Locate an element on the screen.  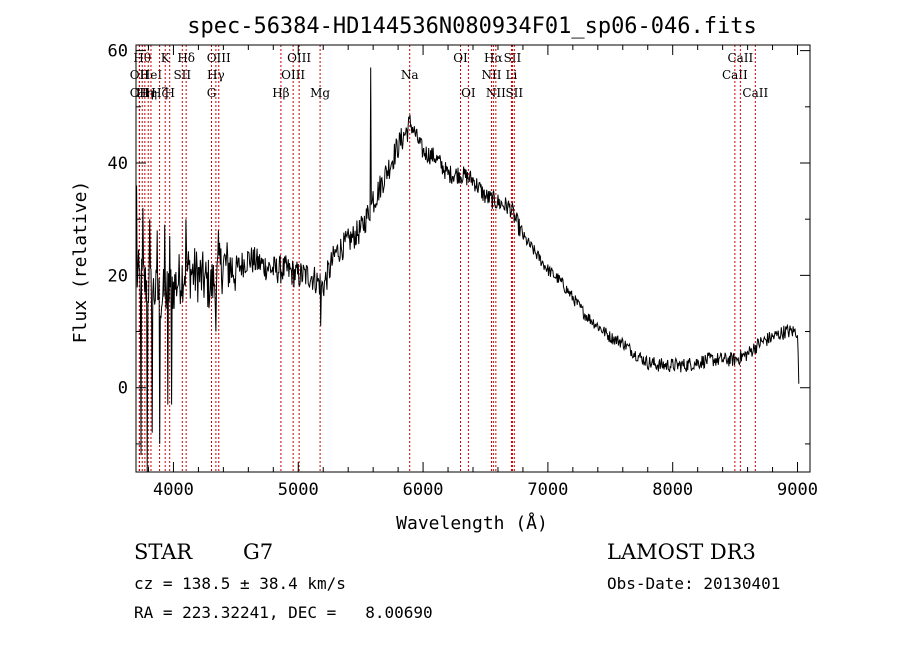
line-marker-label: K is located at coordinates (166, 58).